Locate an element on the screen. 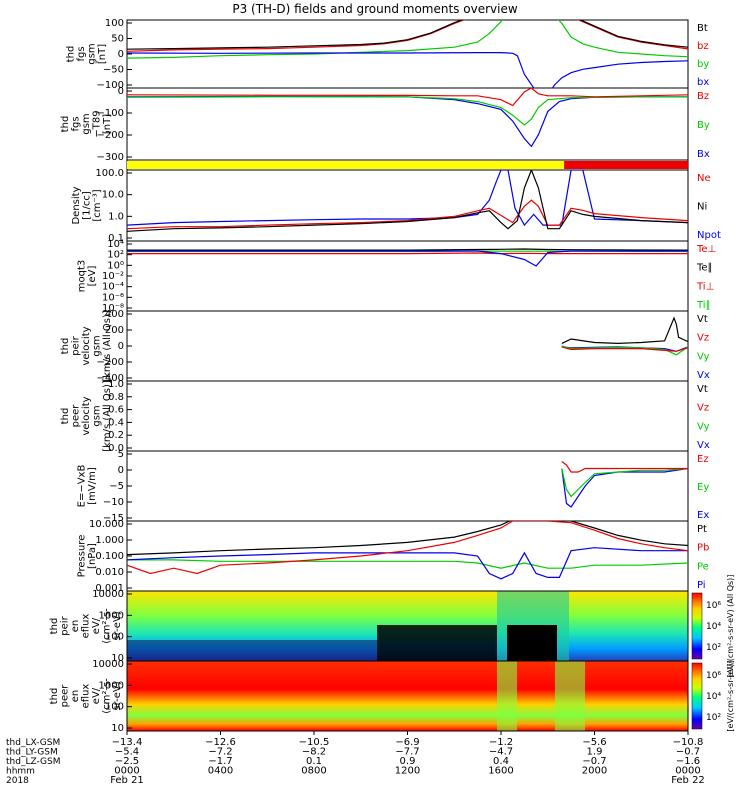  legend-label: Ex is located at coordinates (703, 515).